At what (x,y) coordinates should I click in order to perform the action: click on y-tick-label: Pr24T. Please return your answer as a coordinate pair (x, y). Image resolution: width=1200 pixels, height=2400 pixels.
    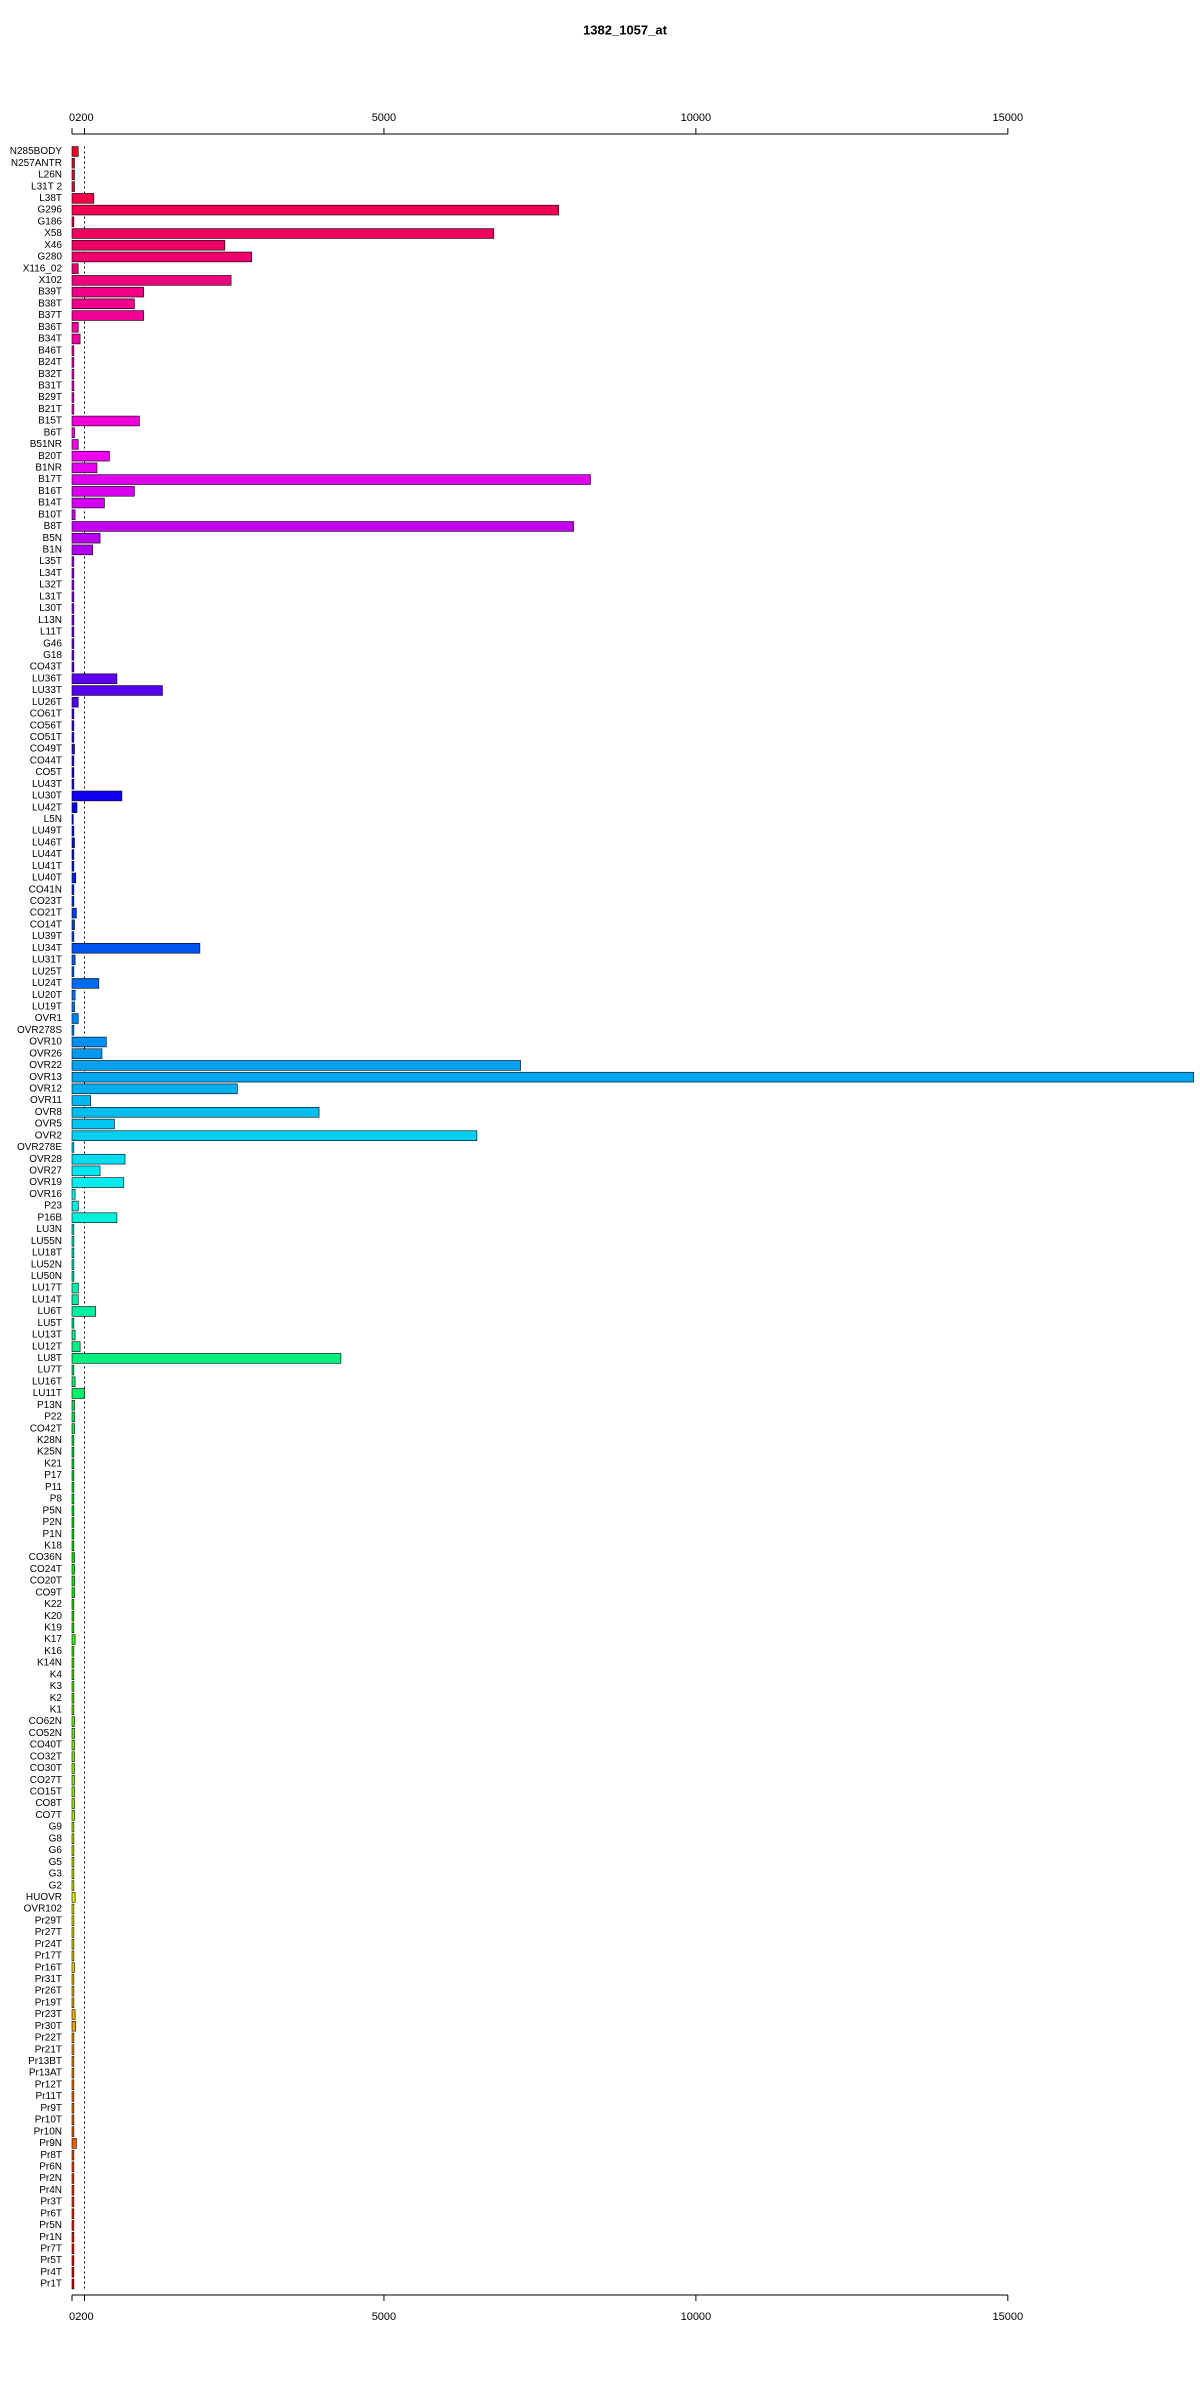
    Looking at the image, I should click on (48, 1944).